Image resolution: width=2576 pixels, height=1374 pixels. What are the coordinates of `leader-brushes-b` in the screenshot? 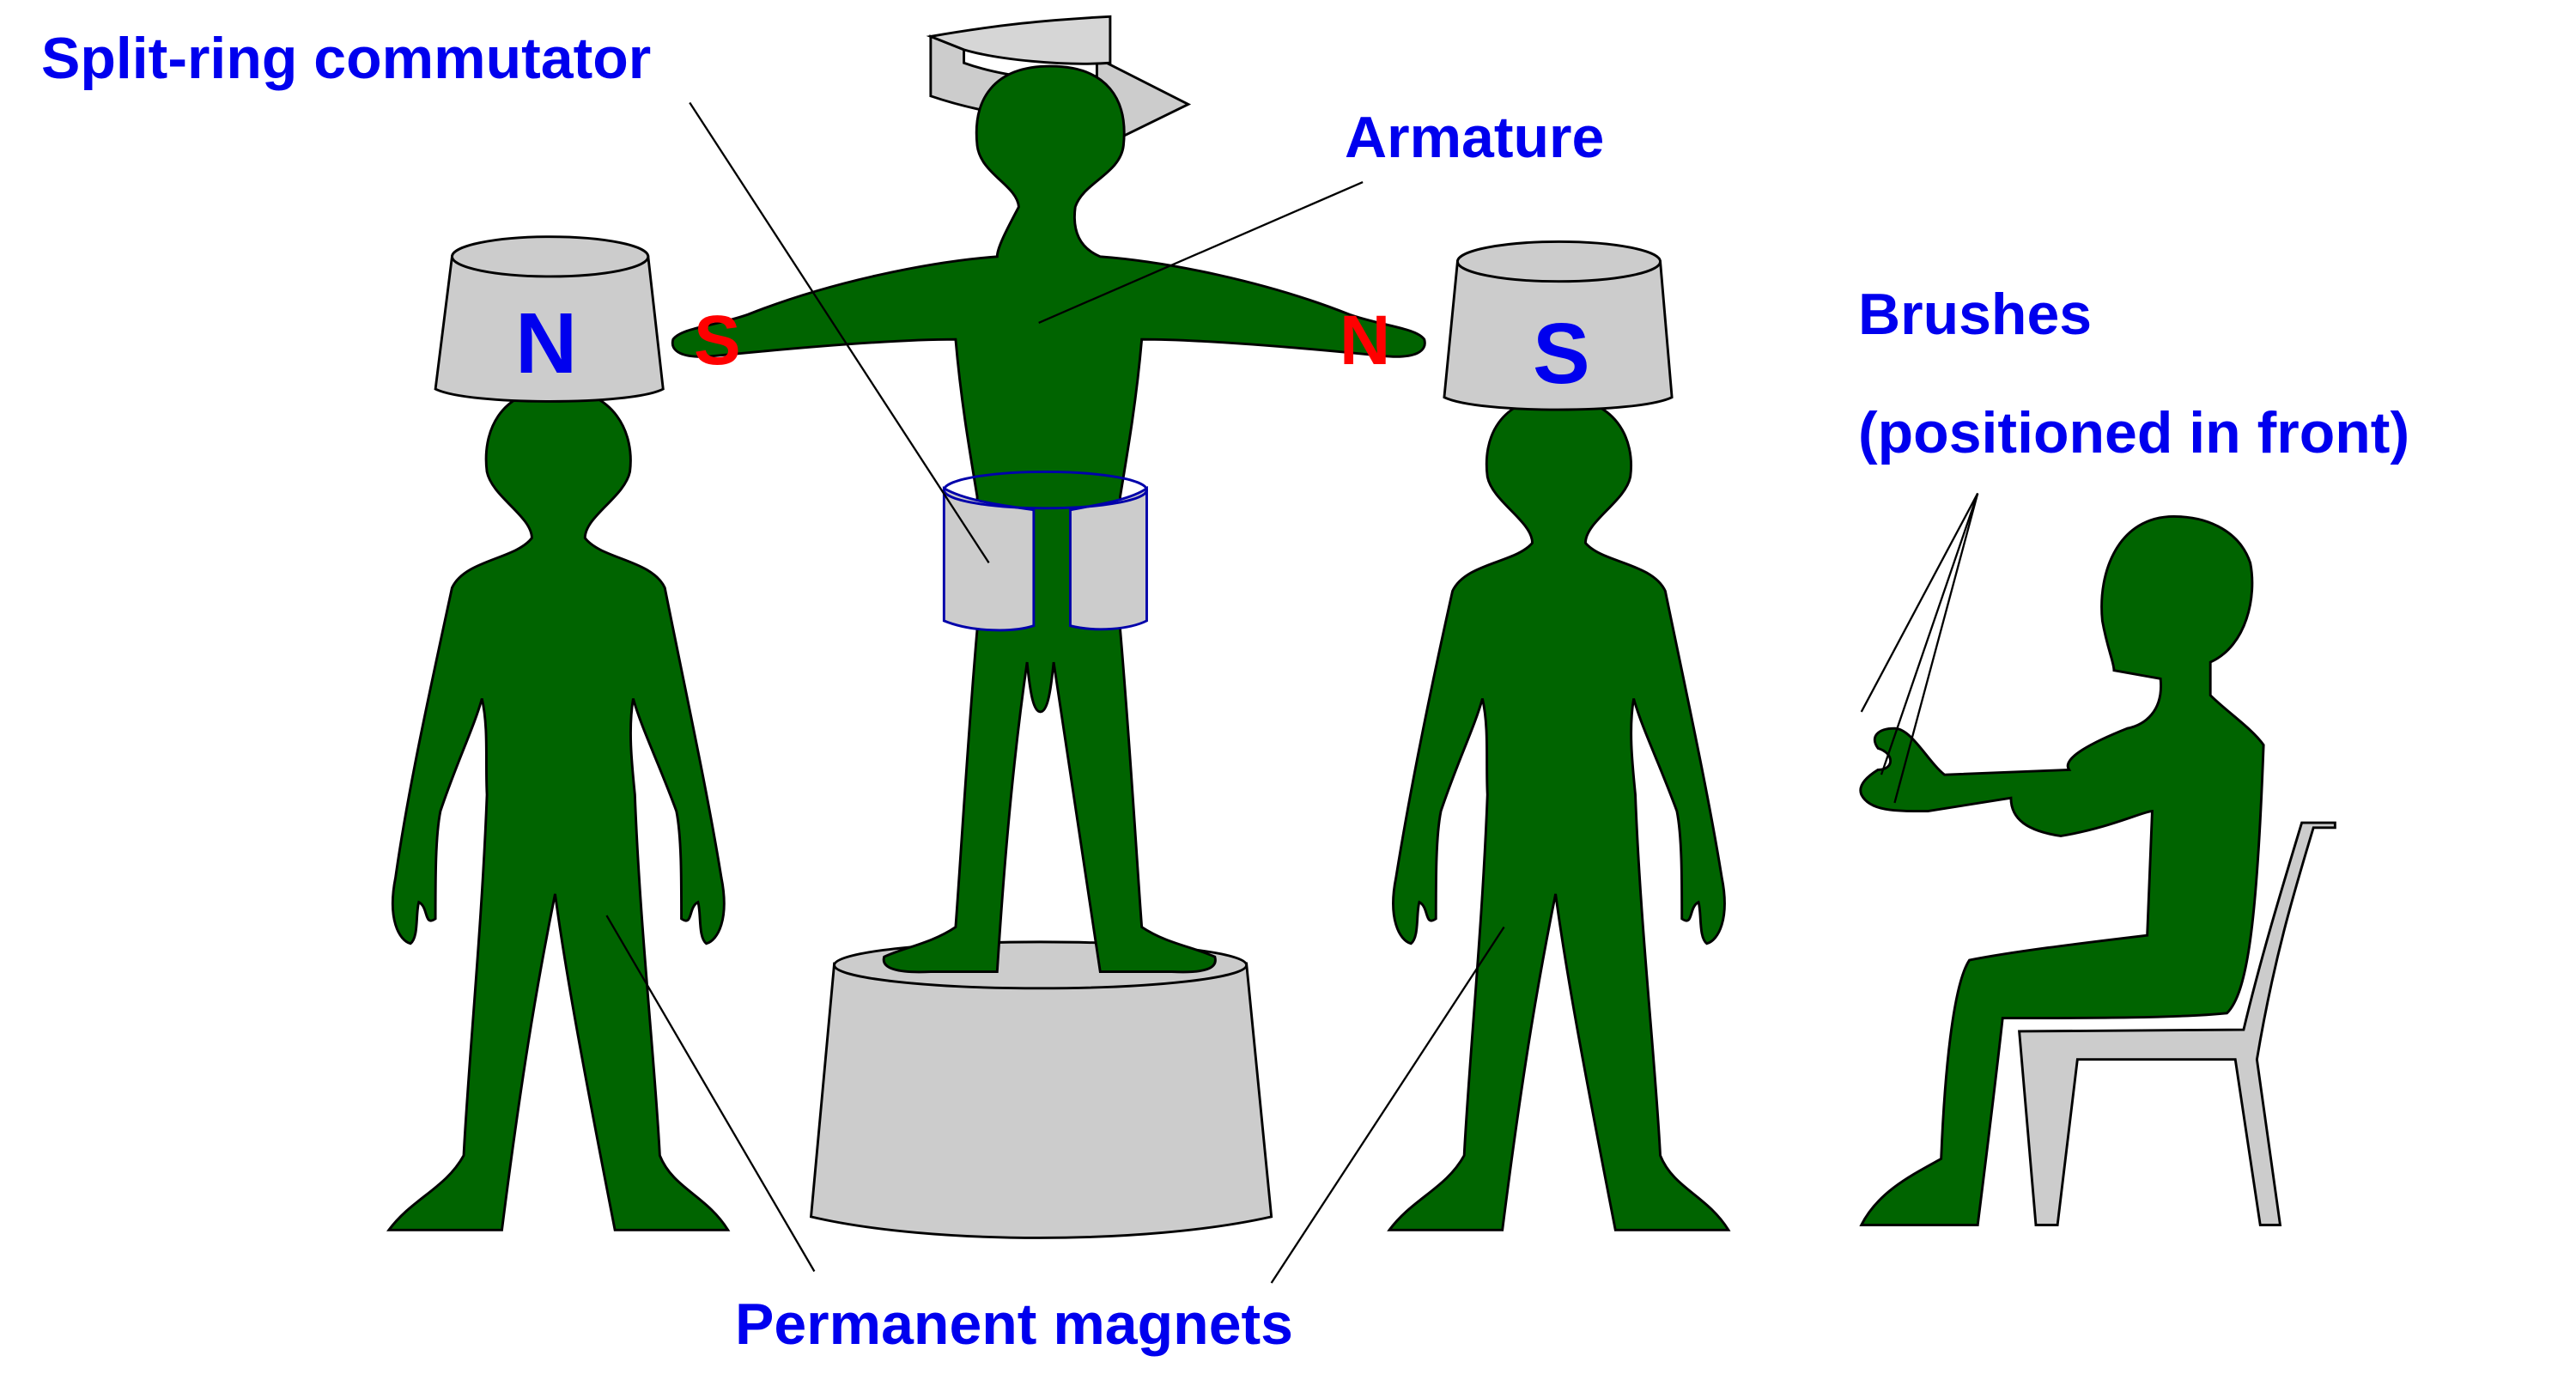 It's located at (1930, 634).